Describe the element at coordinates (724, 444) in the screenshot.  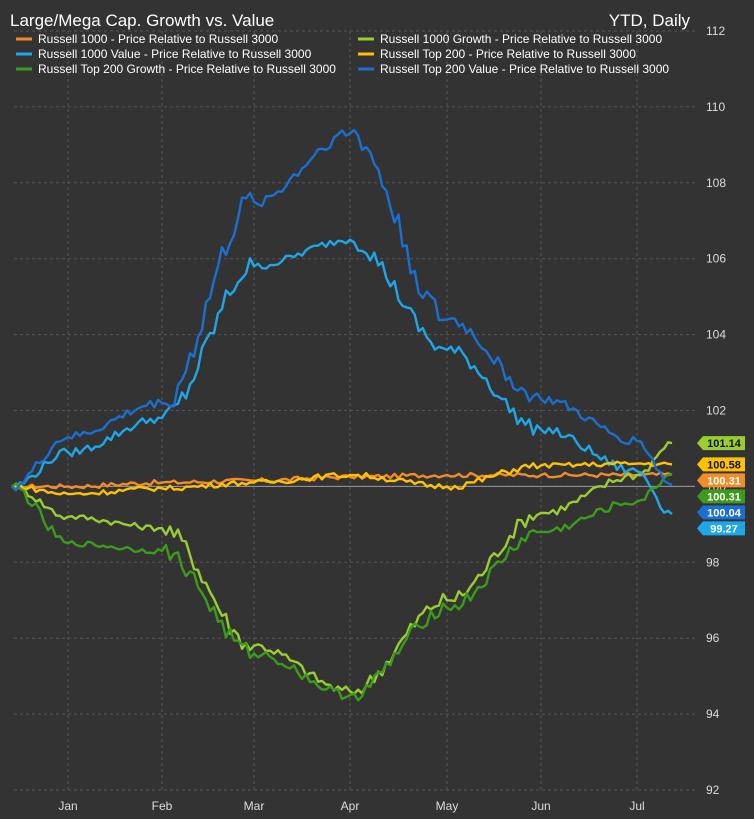
I see `value-tag-label-1: 101.14` at that location.